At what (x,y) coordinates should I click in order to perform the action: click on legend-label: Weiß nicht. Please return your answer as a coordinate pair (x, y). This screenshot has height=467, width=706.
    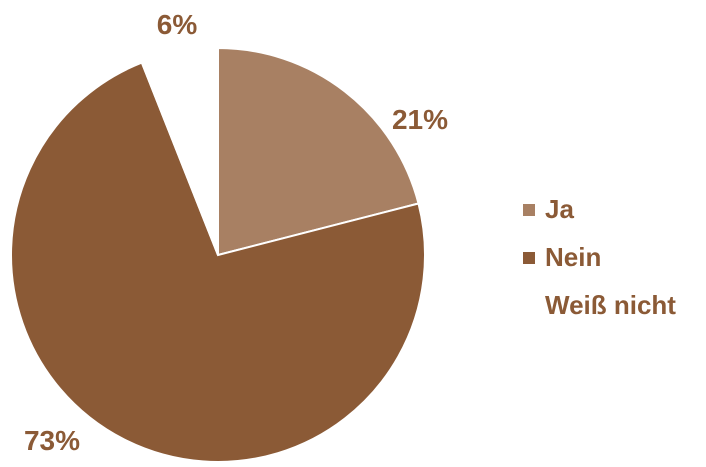
    Looking at the image, I should click on (610, 305).